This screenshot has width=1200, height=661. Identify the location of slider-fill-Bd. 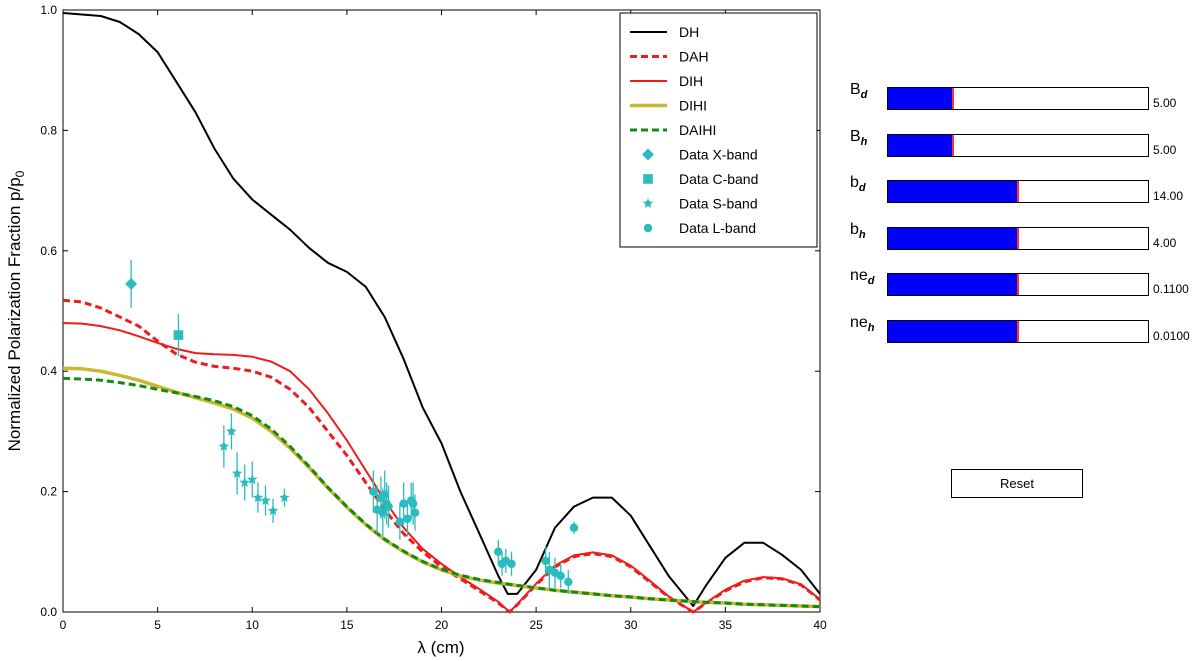
(921, 98).